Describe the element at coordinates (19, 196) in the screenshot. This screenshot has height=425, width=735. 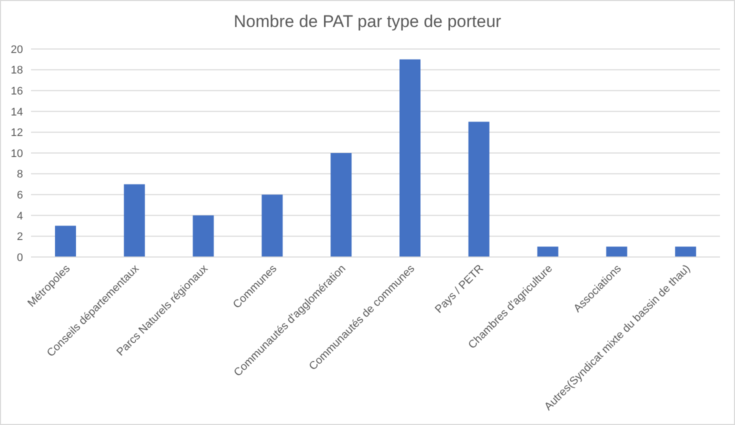
I see `y-tick-label: 6` at that location.